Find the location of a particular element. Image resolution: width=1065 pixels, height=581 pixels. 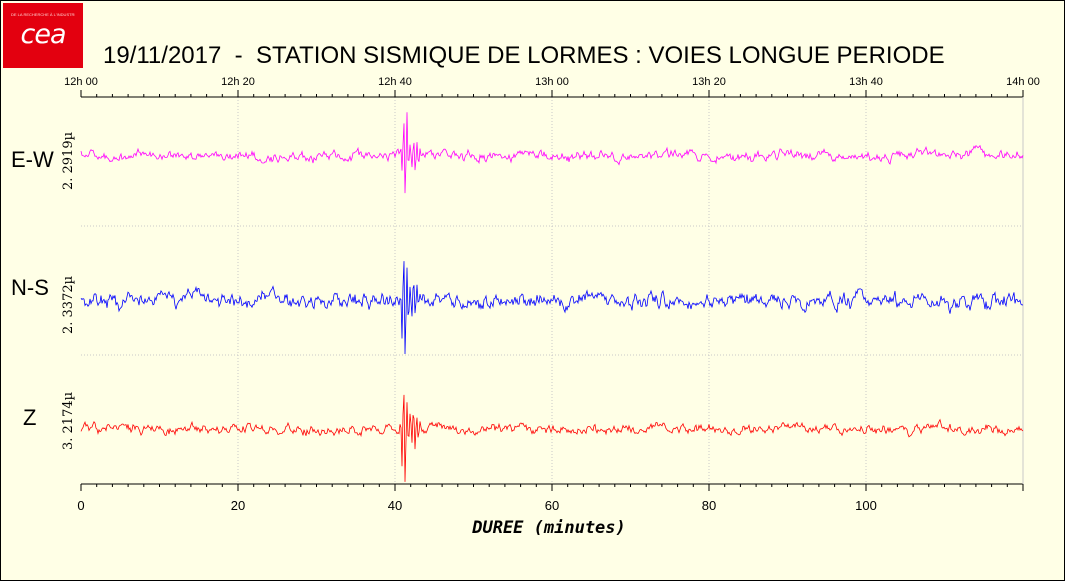

channel-label: N-S is located at coordinates (30, 287).